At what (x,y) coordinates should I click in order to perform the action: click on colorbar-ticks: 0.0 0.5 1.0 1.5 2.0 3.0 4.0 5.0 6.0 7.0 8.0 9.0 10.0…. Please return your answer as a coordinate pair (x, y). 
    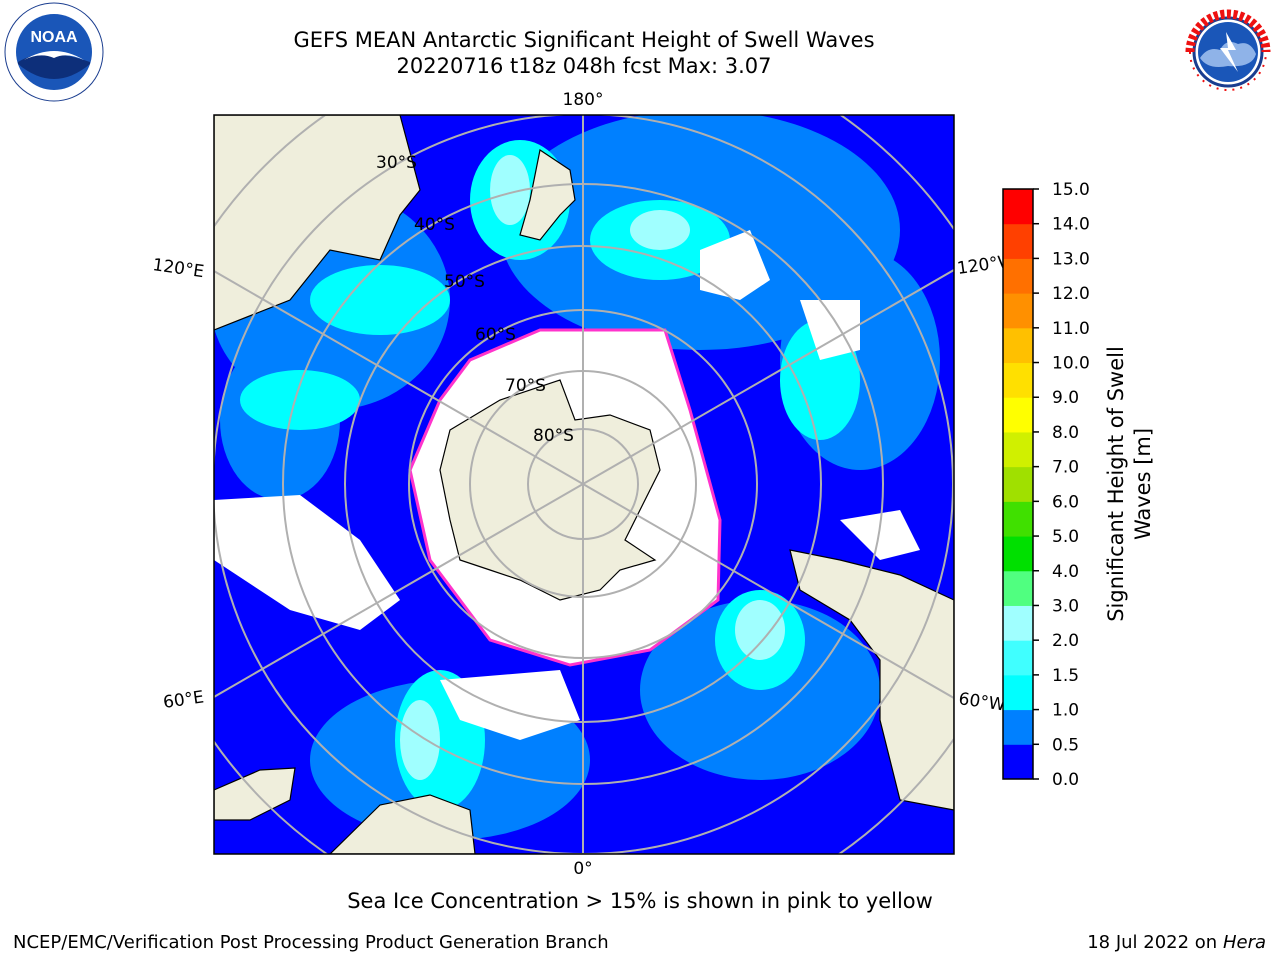
    Looking at the image, I should click on (1061, 485).